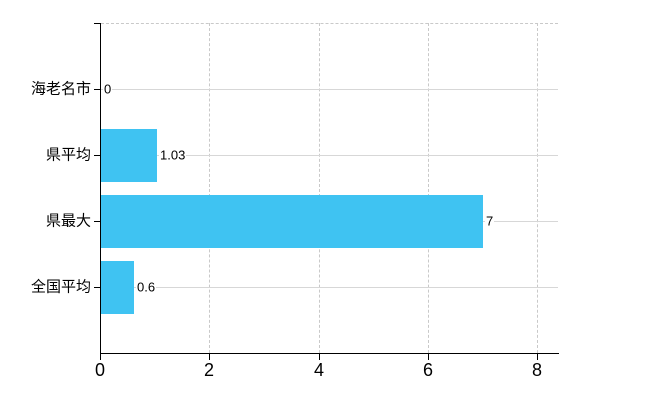 This screenshot has height=400, width=650. What do you see at coordinates (100, 188) in the screenshot?
I see `y-axis` at bounding box center [100, 188].